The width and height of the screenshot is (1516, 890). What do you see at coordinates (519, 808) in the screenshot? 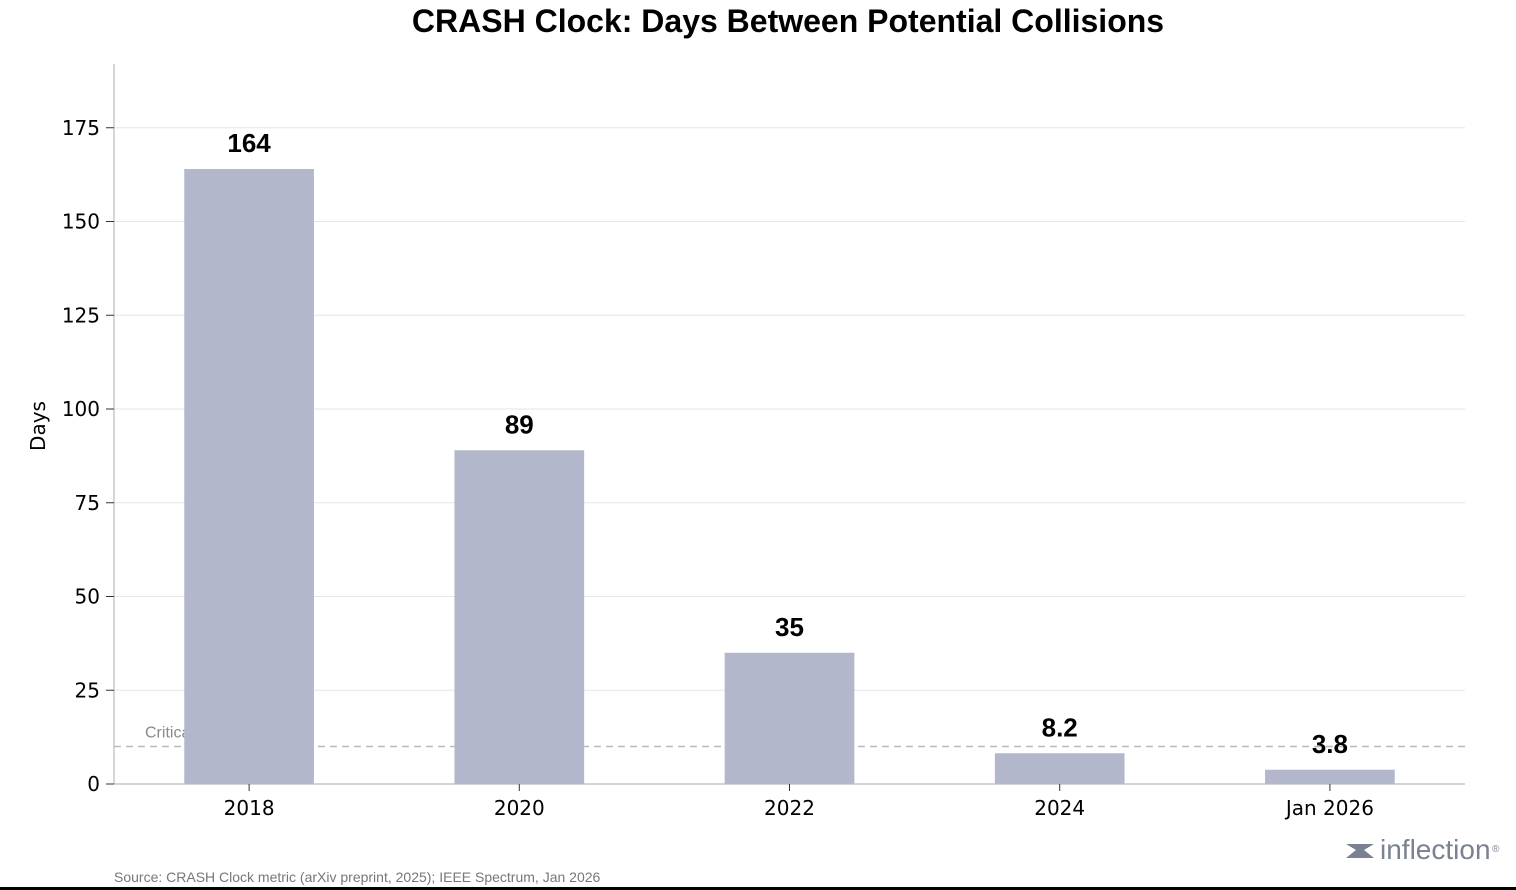
I see `x-tick-label: 2020` at bounding box center [519, 808].